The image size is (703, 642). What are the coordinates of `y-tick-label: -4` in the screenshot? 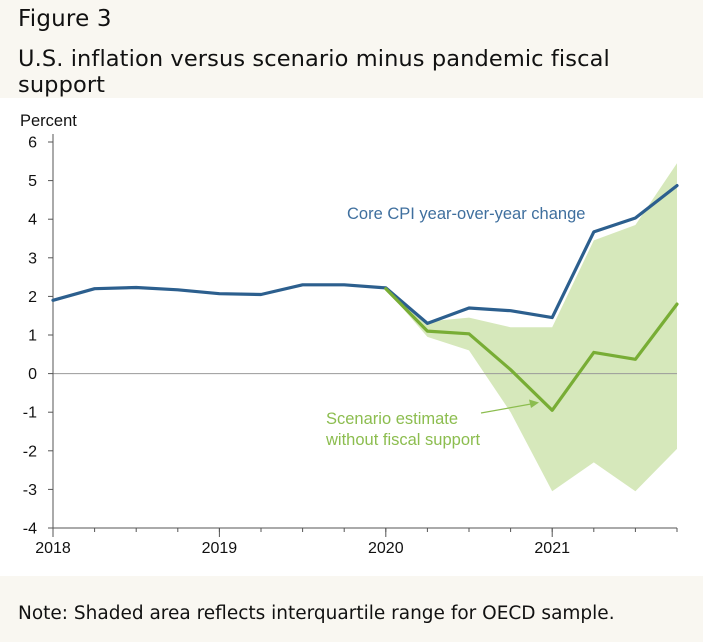 It's located at (30, 529).